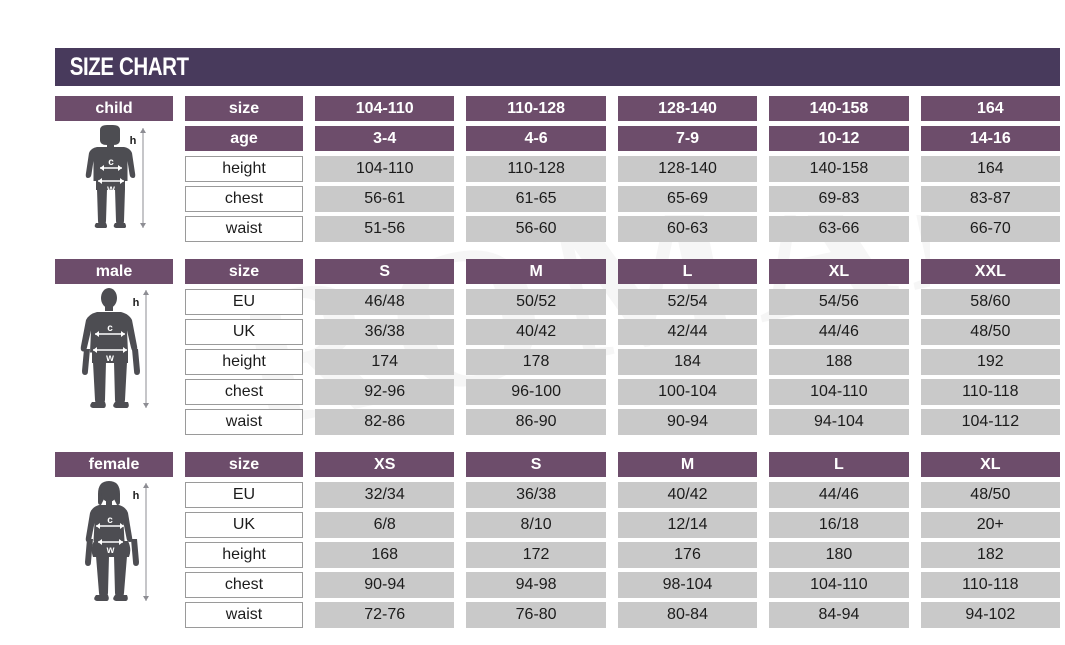  What do you see at coordinates (385, 199) in the screenshot?
I see `data-cell: 56-61` at bounding box center [385, 199].